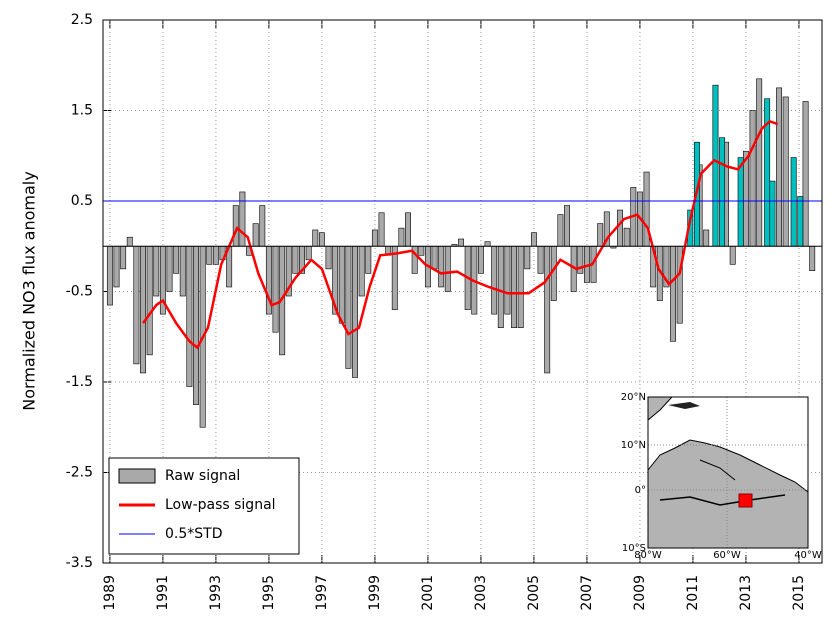 This screenshot has height=638, width=837. What do you see at coordinates (633, 445) in the screenshot?
I see `map-lat-label: 10°N` at bounding box center [633, 445].